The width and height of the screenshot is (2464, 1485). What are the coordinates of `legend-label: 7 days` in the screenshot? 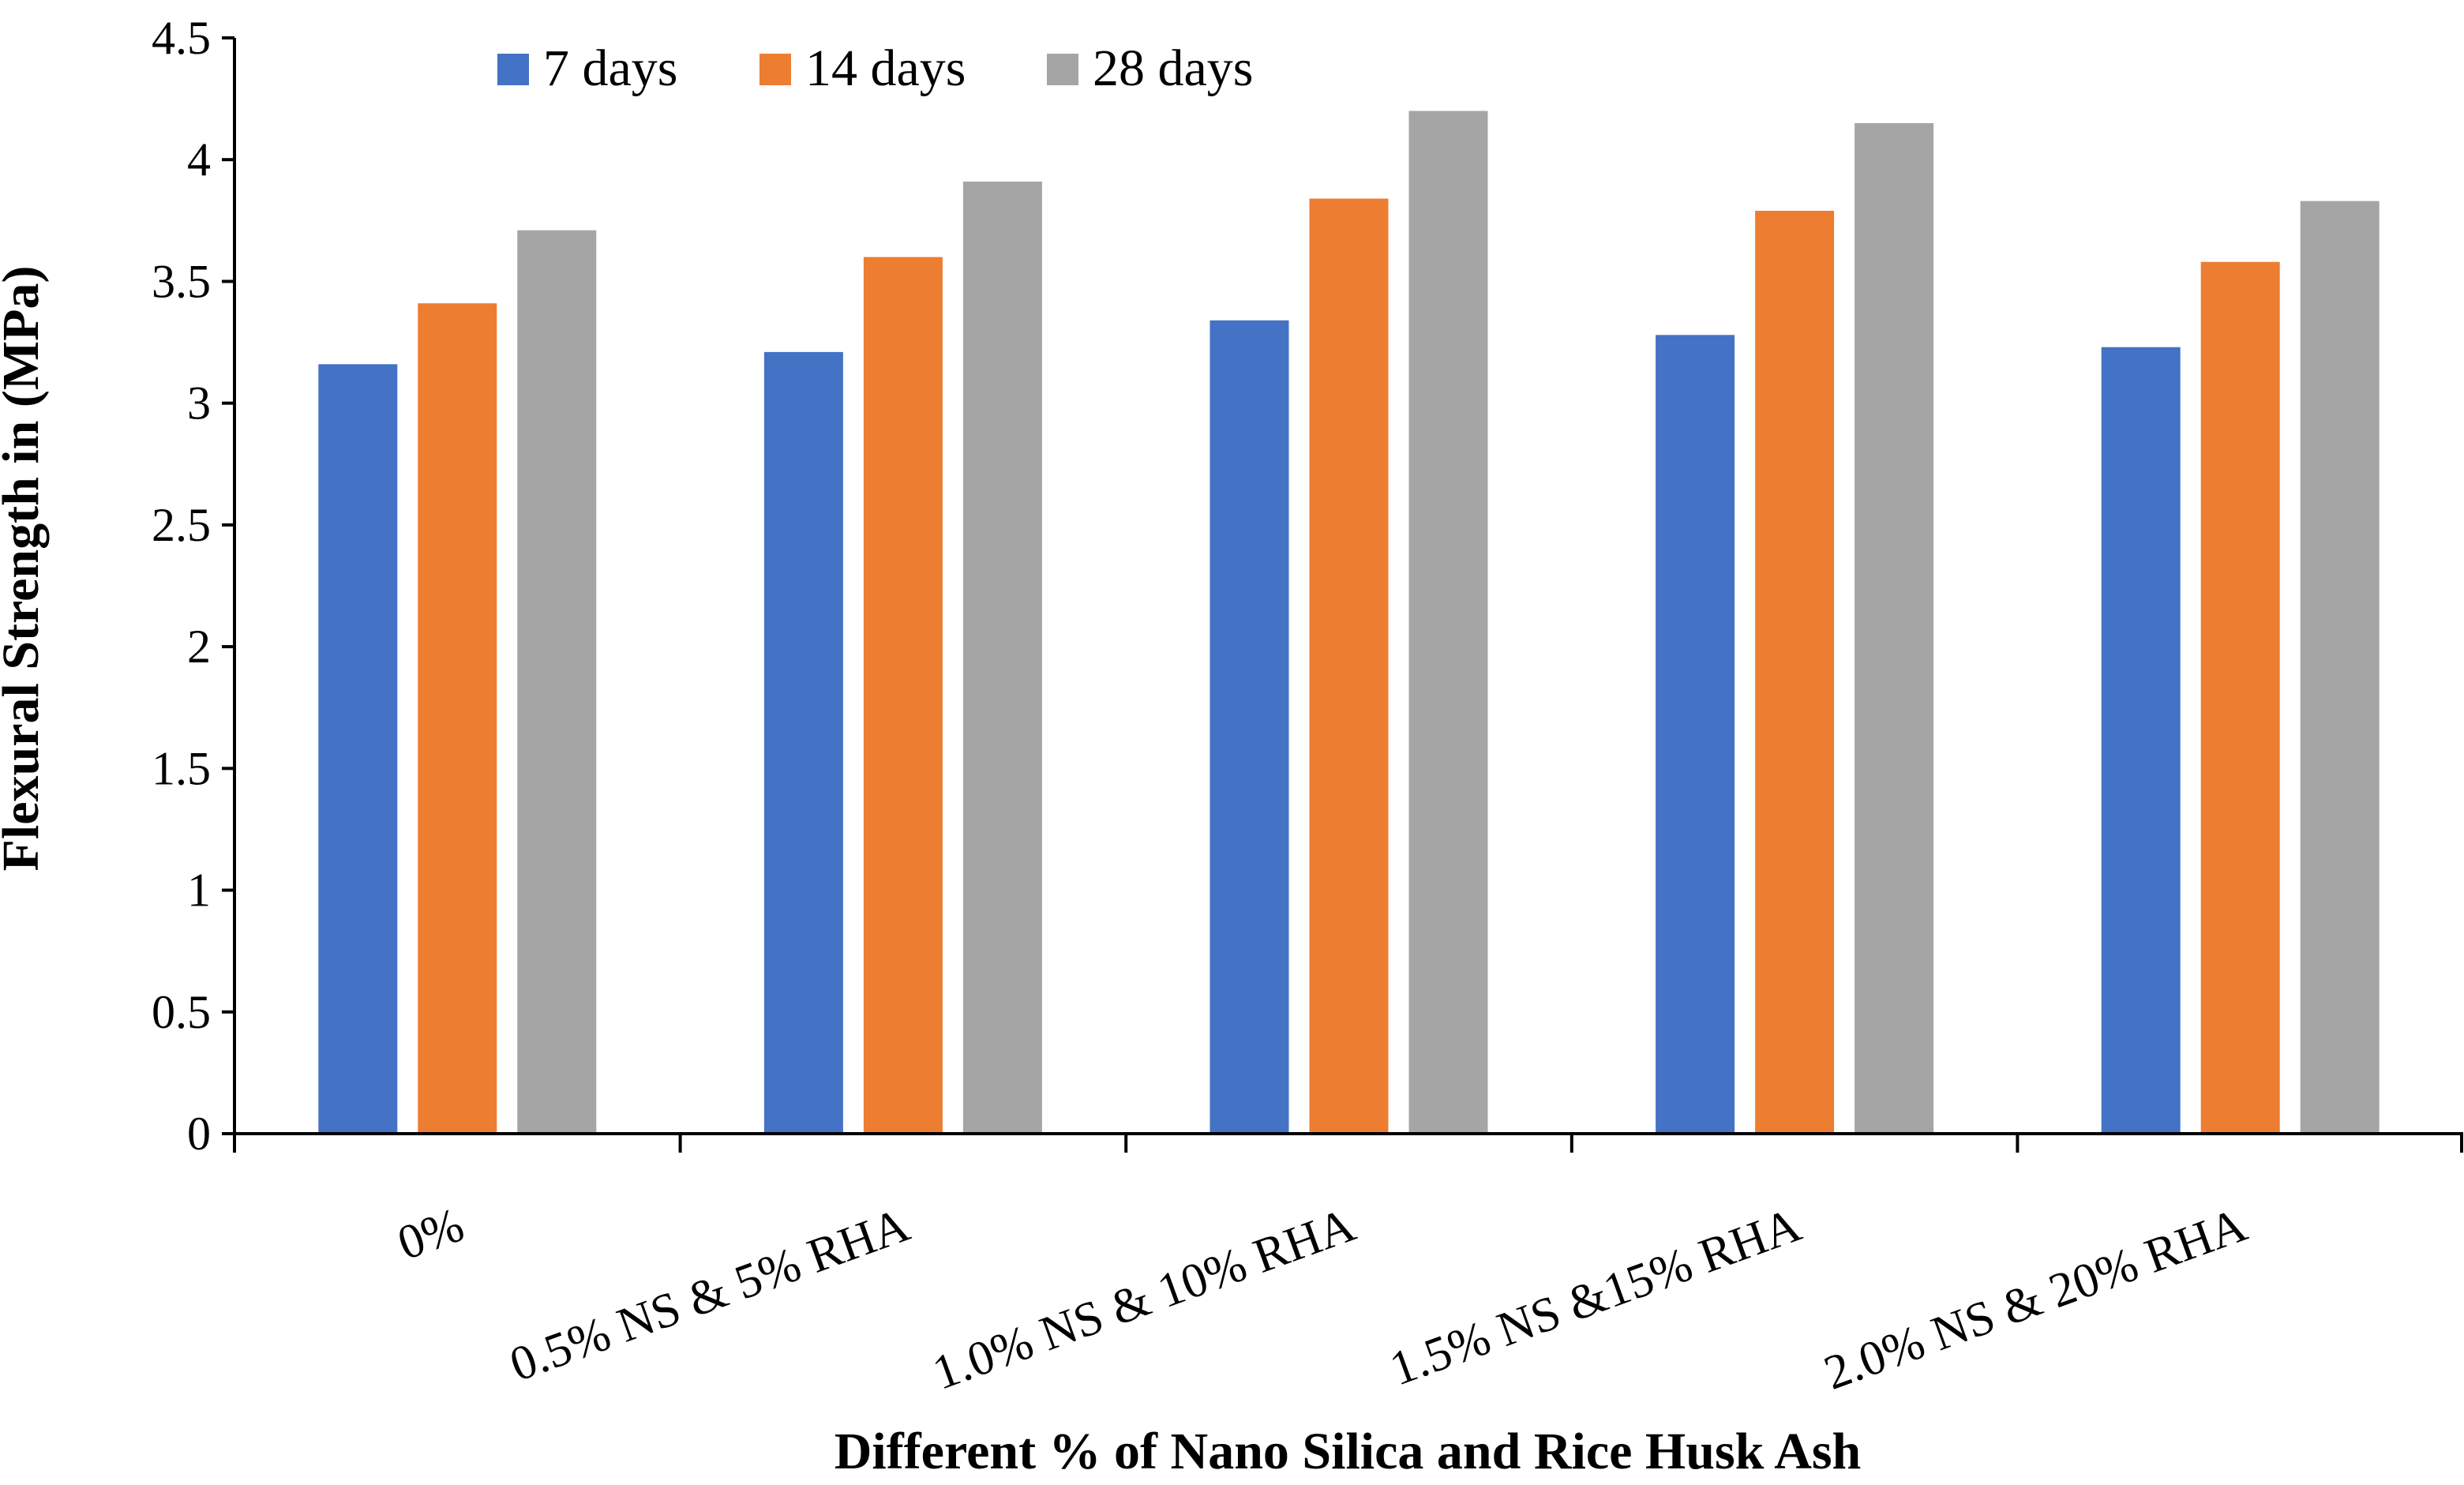 It's located at (610, 68).